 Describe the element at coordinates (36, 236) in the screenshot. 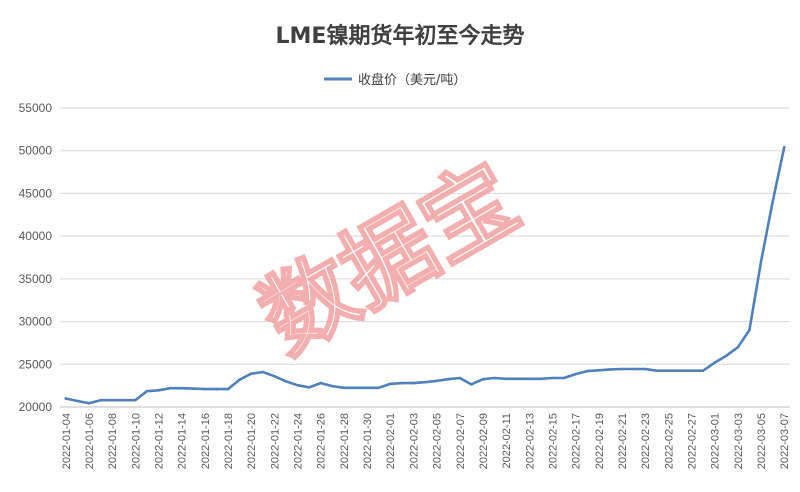

I see `y-tick-label: 40000` at that location.